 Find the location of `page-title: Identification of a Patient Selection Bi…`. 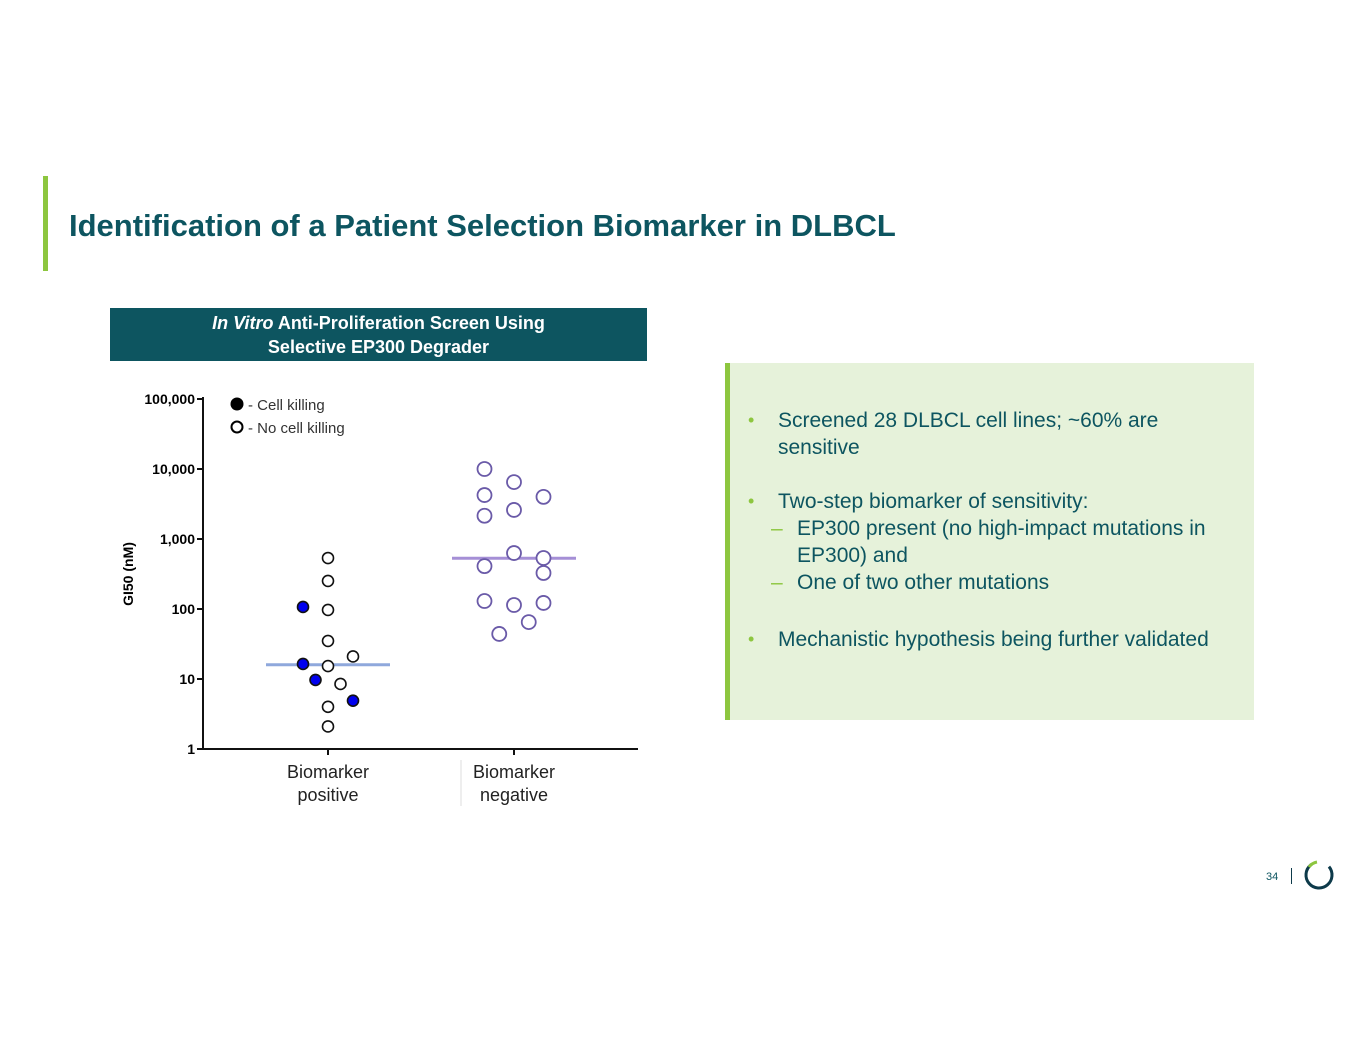

page-title: Identification of a Patient Selection Bi… is located at coordinates (482, 225).